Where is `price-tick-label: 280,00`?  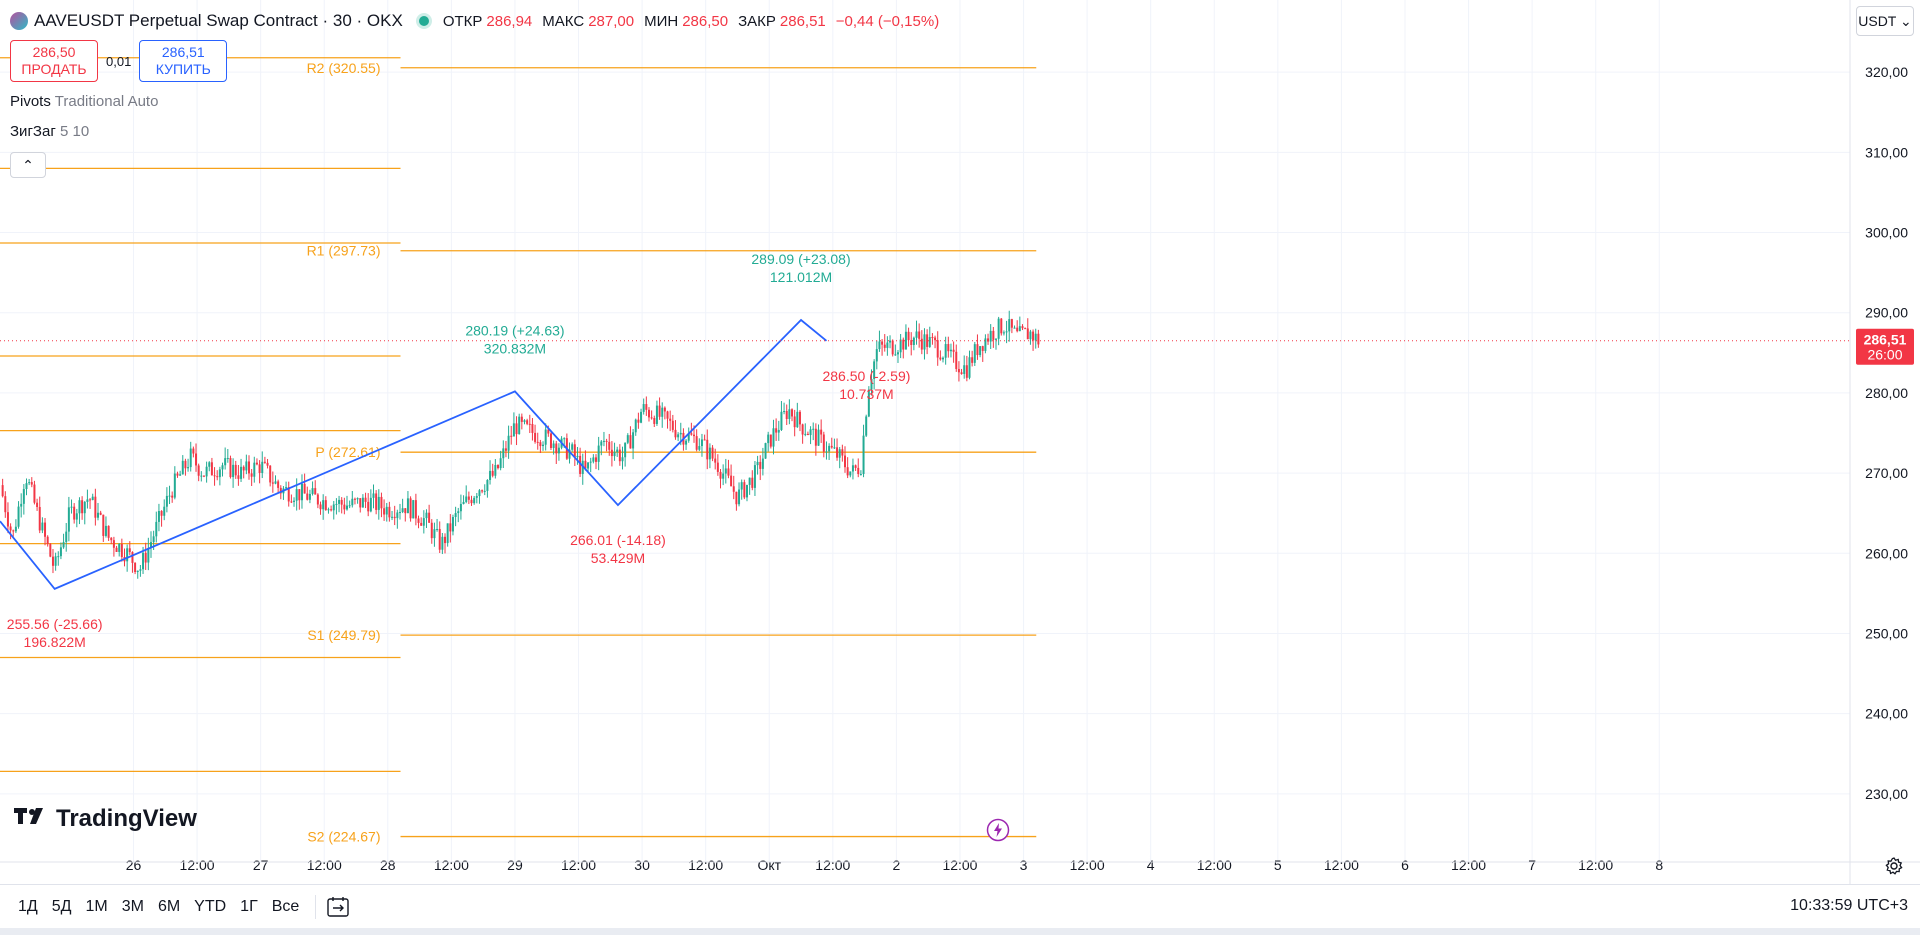
price-tick-label: 280,00 is located at coordinates (1886, 393).